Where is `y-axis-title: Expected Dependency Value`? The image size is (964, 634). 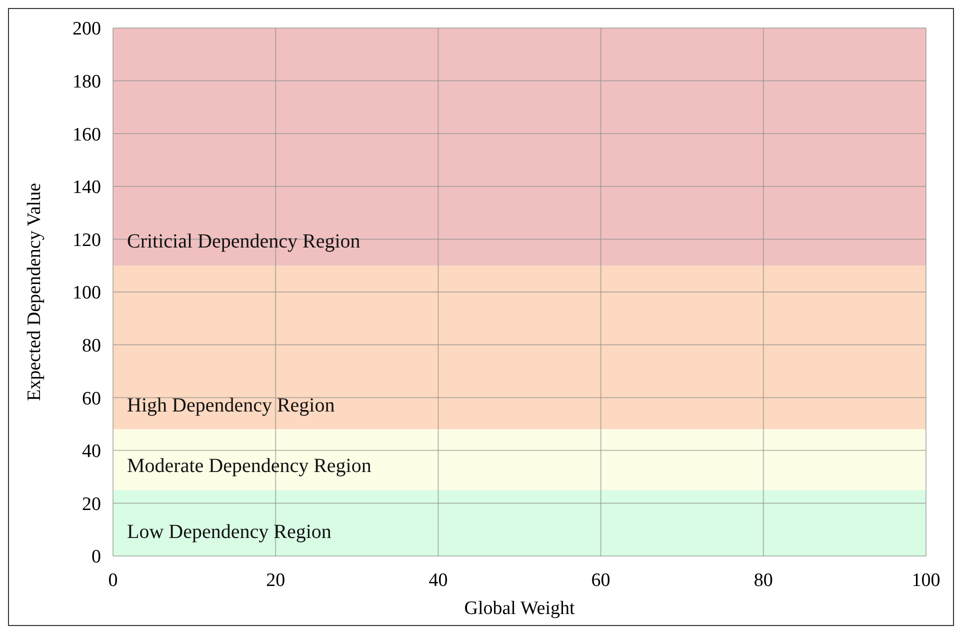
y-axis-title: Expected Dependency Value is located at coordinates (34, 292).